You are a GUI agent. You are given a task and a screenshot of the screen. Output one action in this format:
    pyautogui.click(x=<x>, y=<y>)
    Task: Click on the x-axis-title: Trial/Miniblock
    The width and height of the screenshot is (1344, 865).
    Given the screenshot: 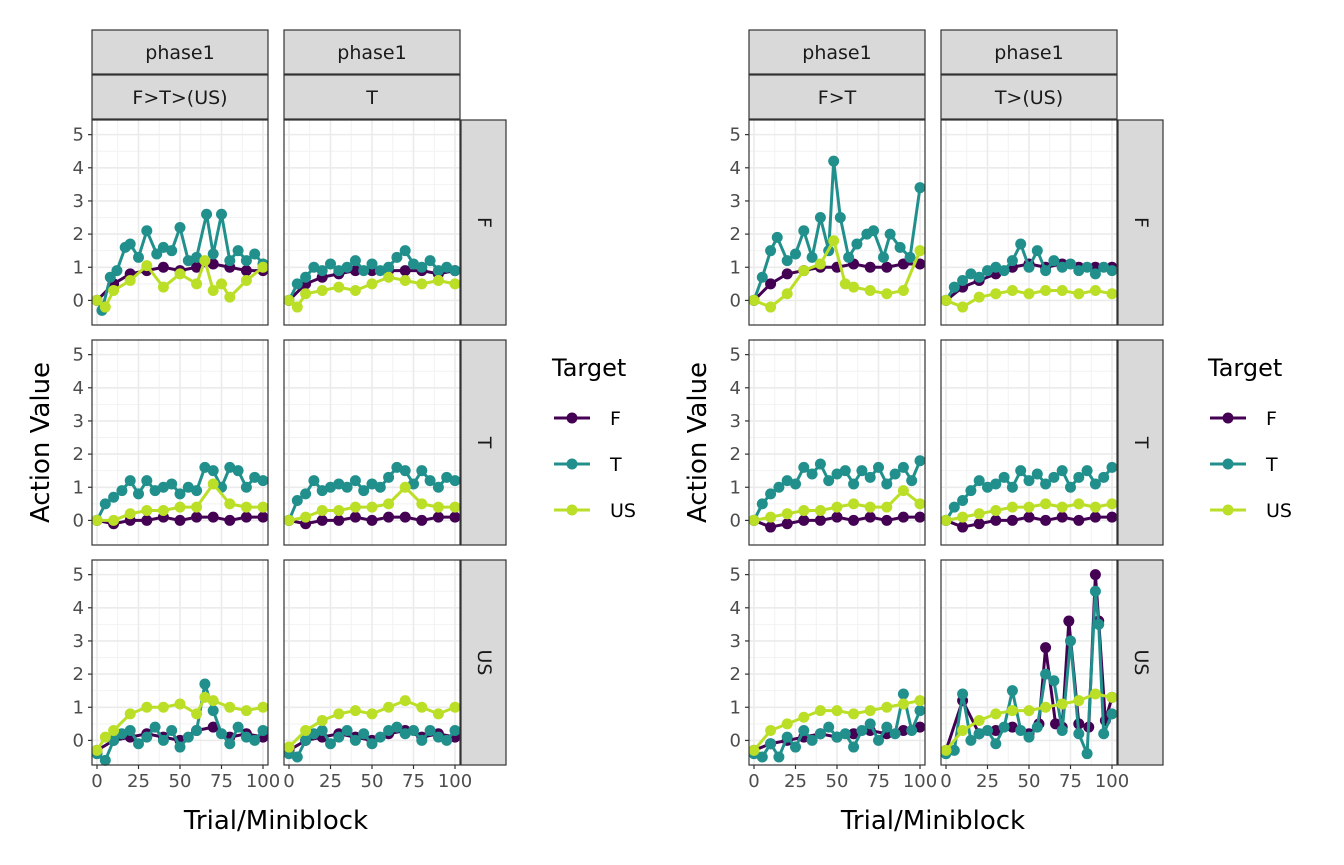 What is the action you would take?
    pyautogui.click(x=932, y=821)
    